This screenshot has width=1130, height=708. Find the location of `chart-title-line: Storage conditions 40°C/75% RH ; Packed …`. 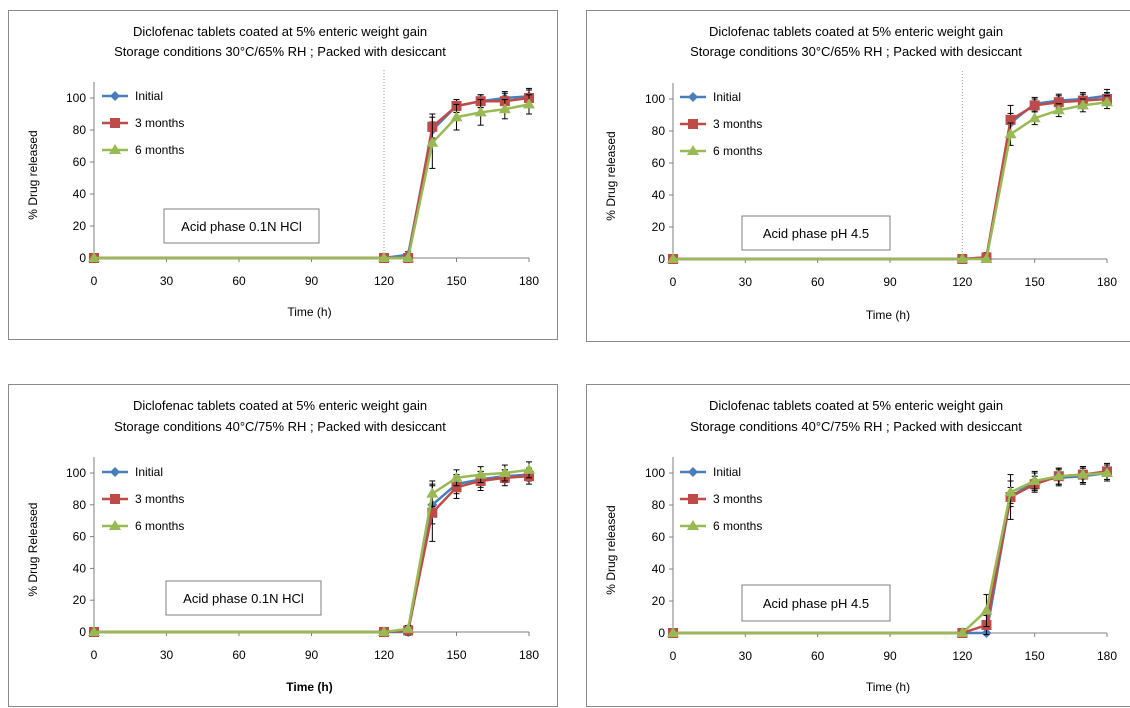

chart-title-line: Storage conditions 40°C/75% RH ; Packed … is located at coordinates (856, 426).